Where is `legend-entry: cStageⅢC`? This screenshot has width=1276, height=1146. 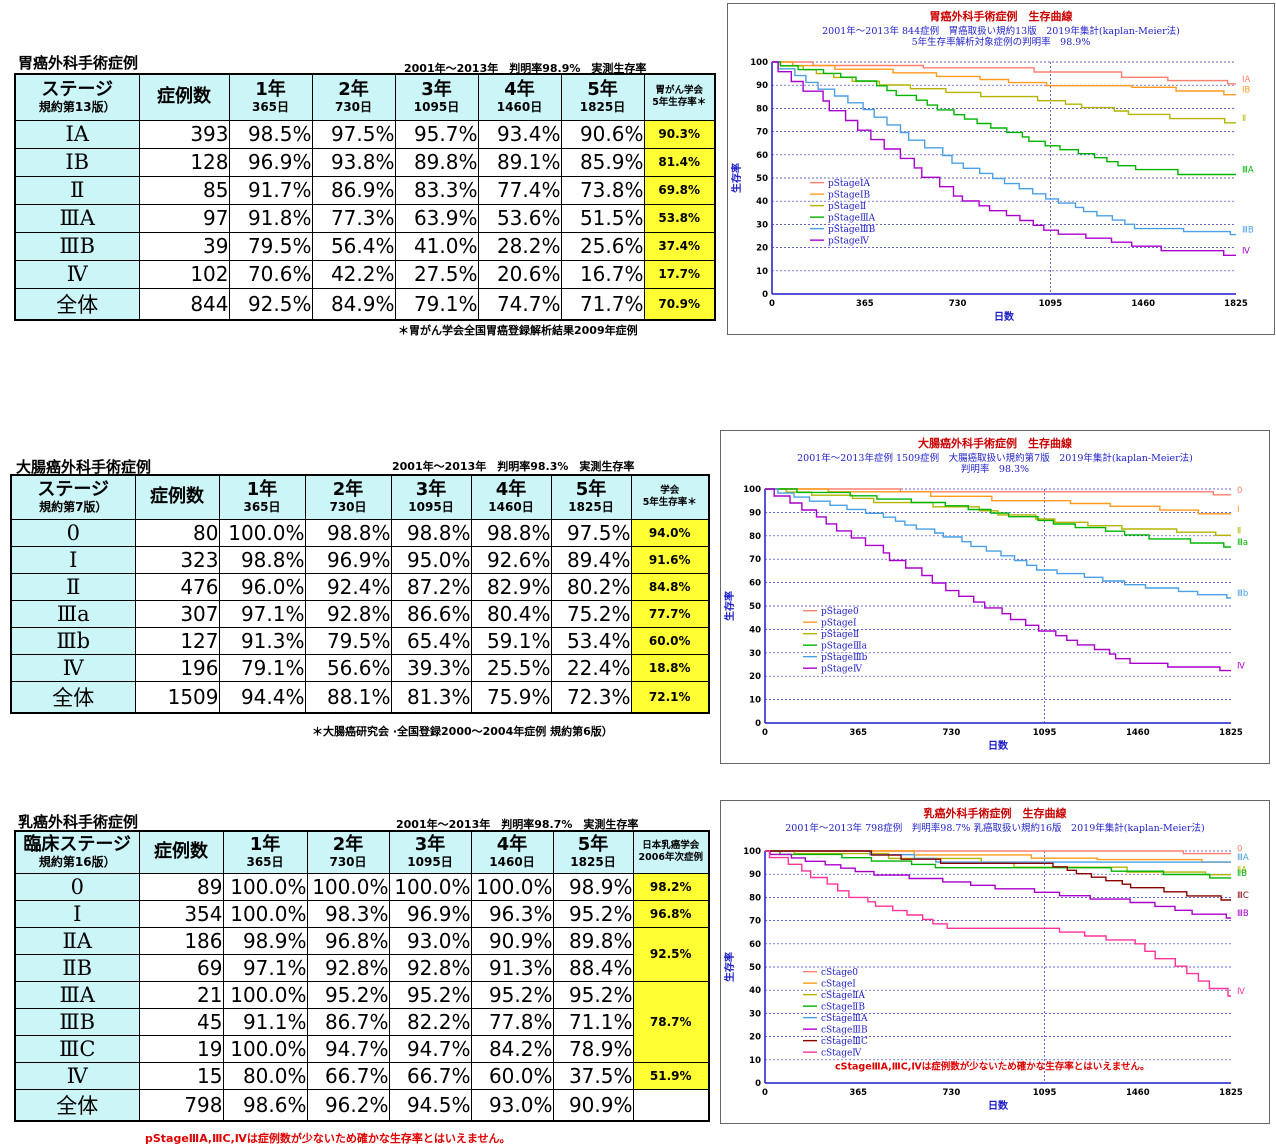
legend-entry: cStageⅢC is located at coordinates (844, 1042).